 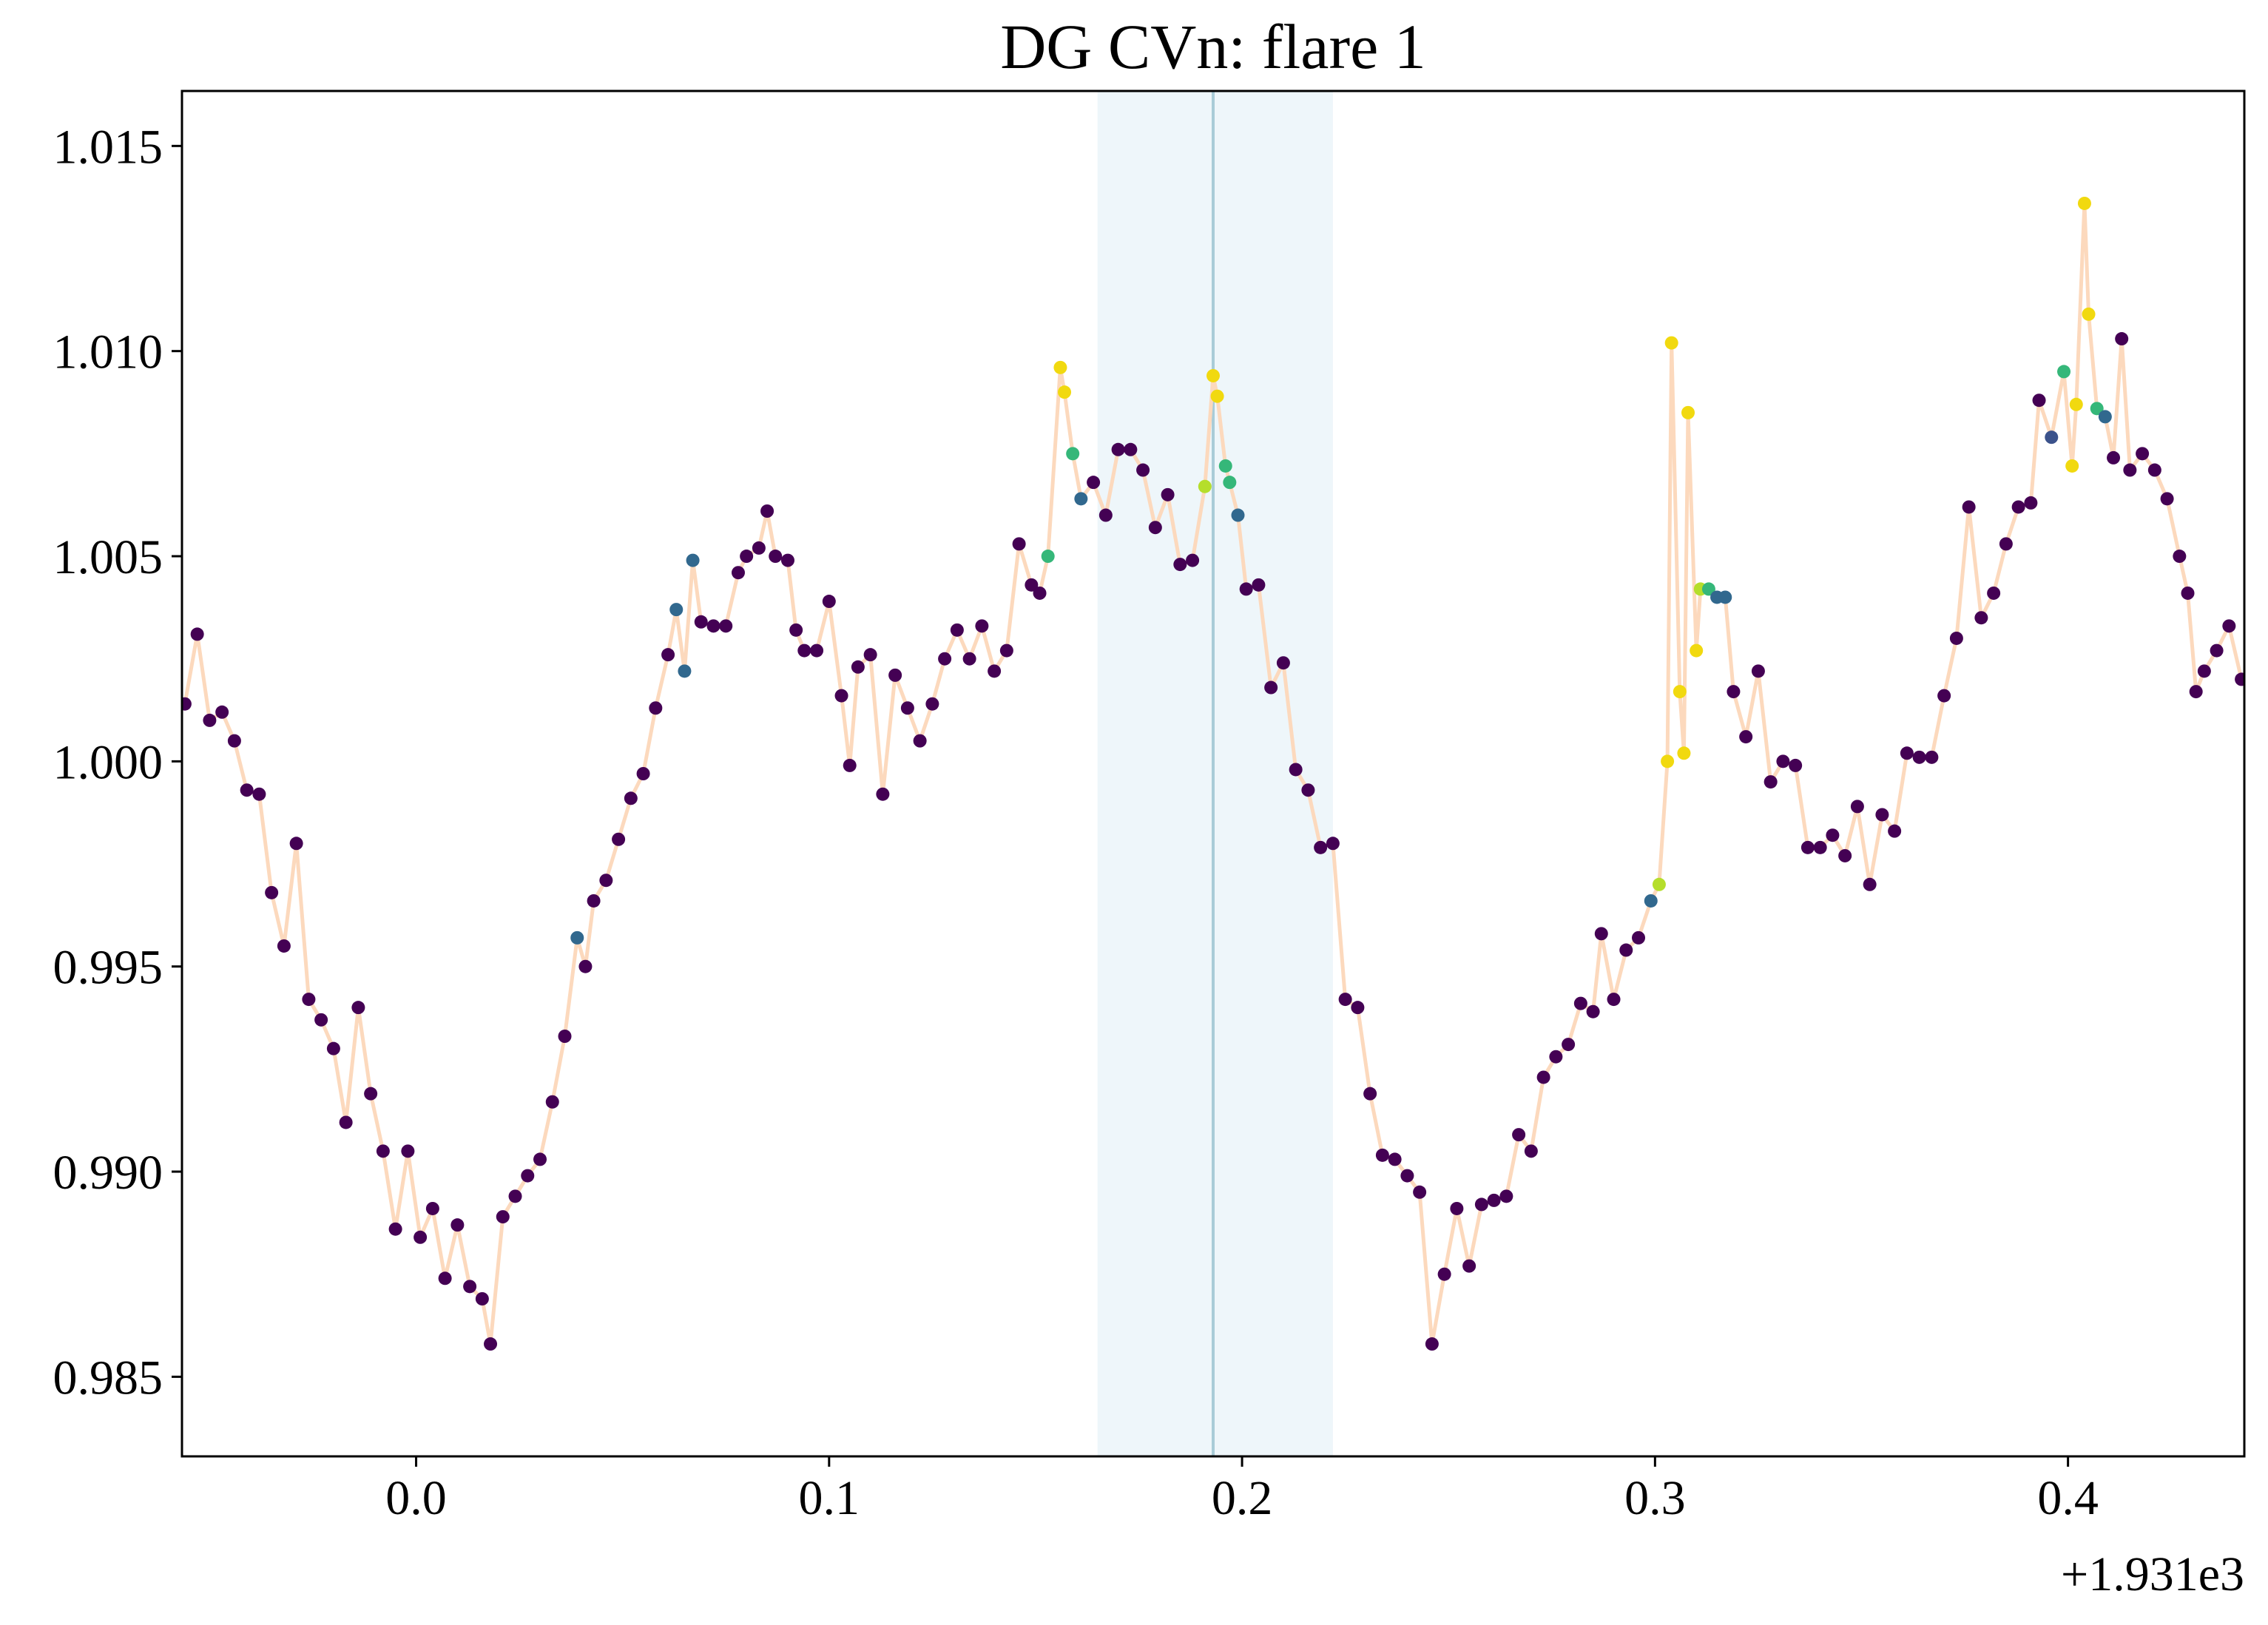 I want to click on y-tick-label: 1.000, so click(x=108, y=762).